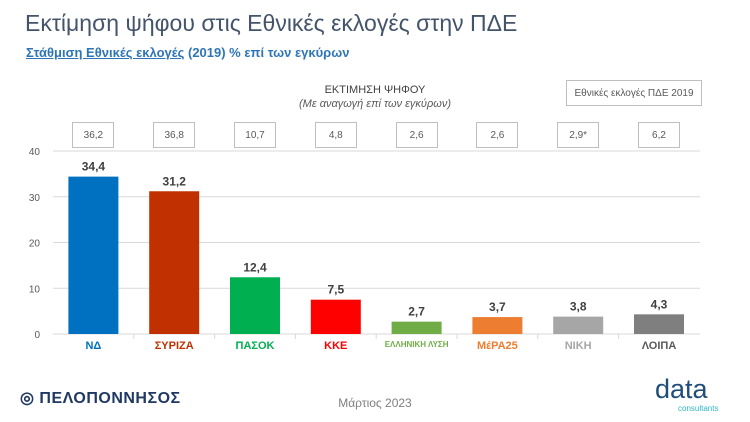 This screenshot has height=422, width=750. I want to click on data-label: 7,5, so click(335, 290).